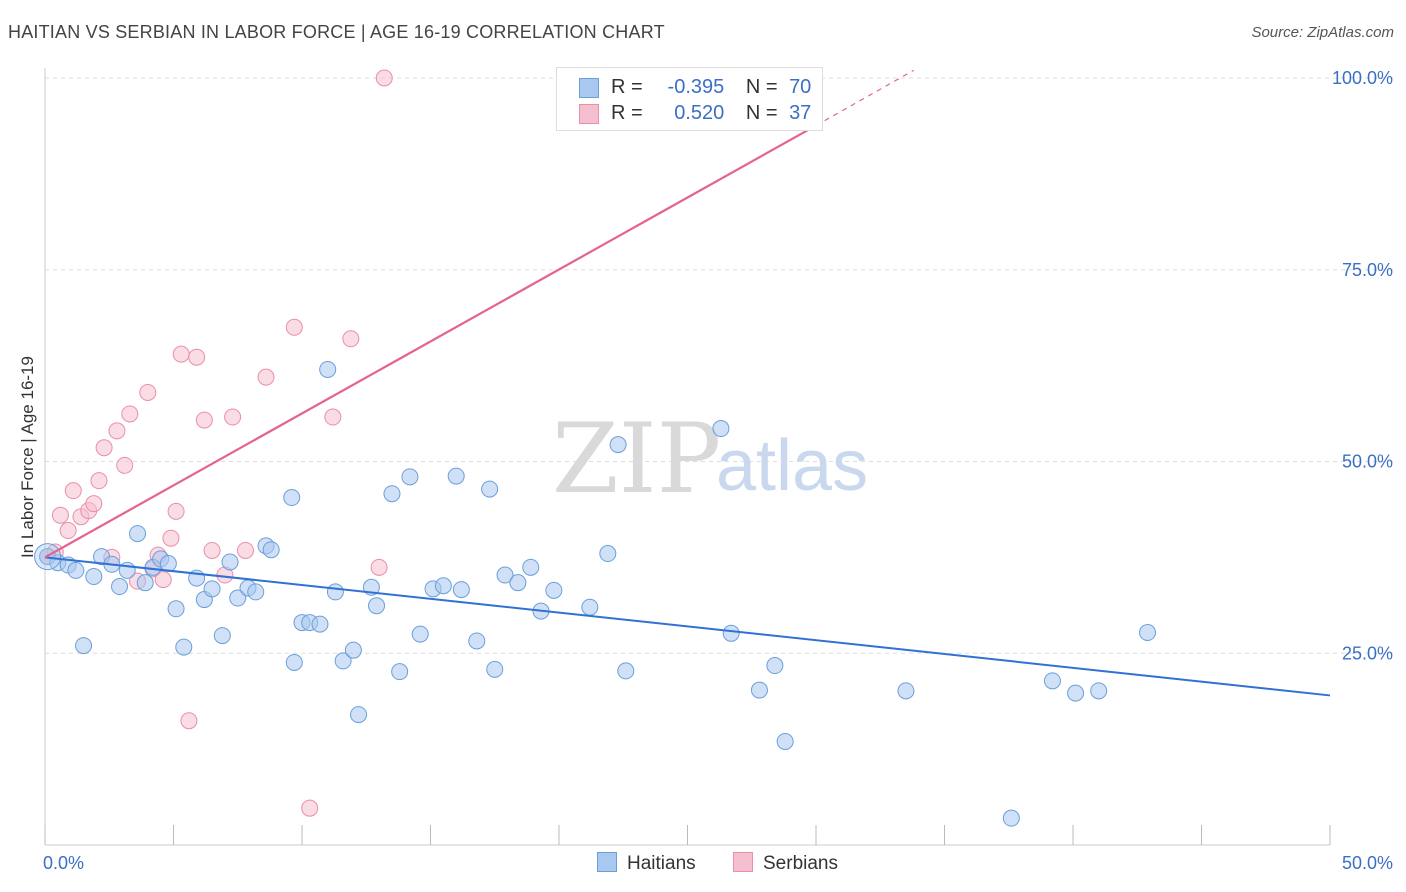 The height and width of the screenshot is (892, 1406). I want to click on n-value-haitians: 70, so click(800, 87).